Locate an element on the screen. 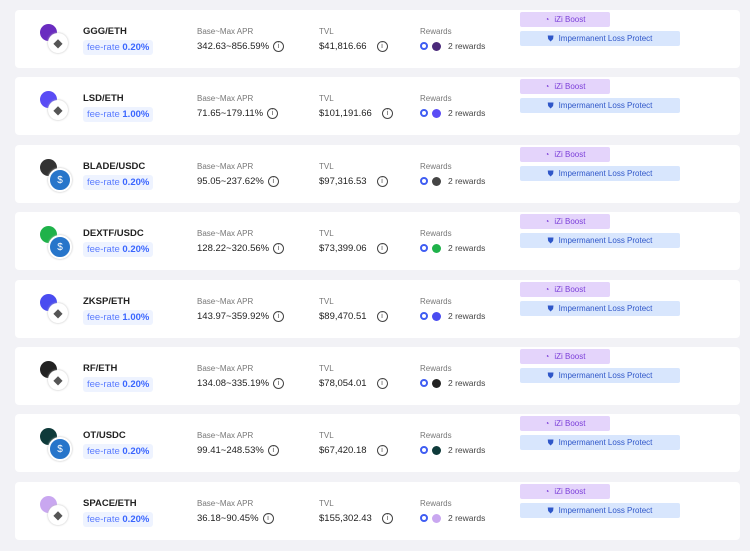  fee-rate-badge: fee-rate 1.00% is located at coordinates (118, 114).